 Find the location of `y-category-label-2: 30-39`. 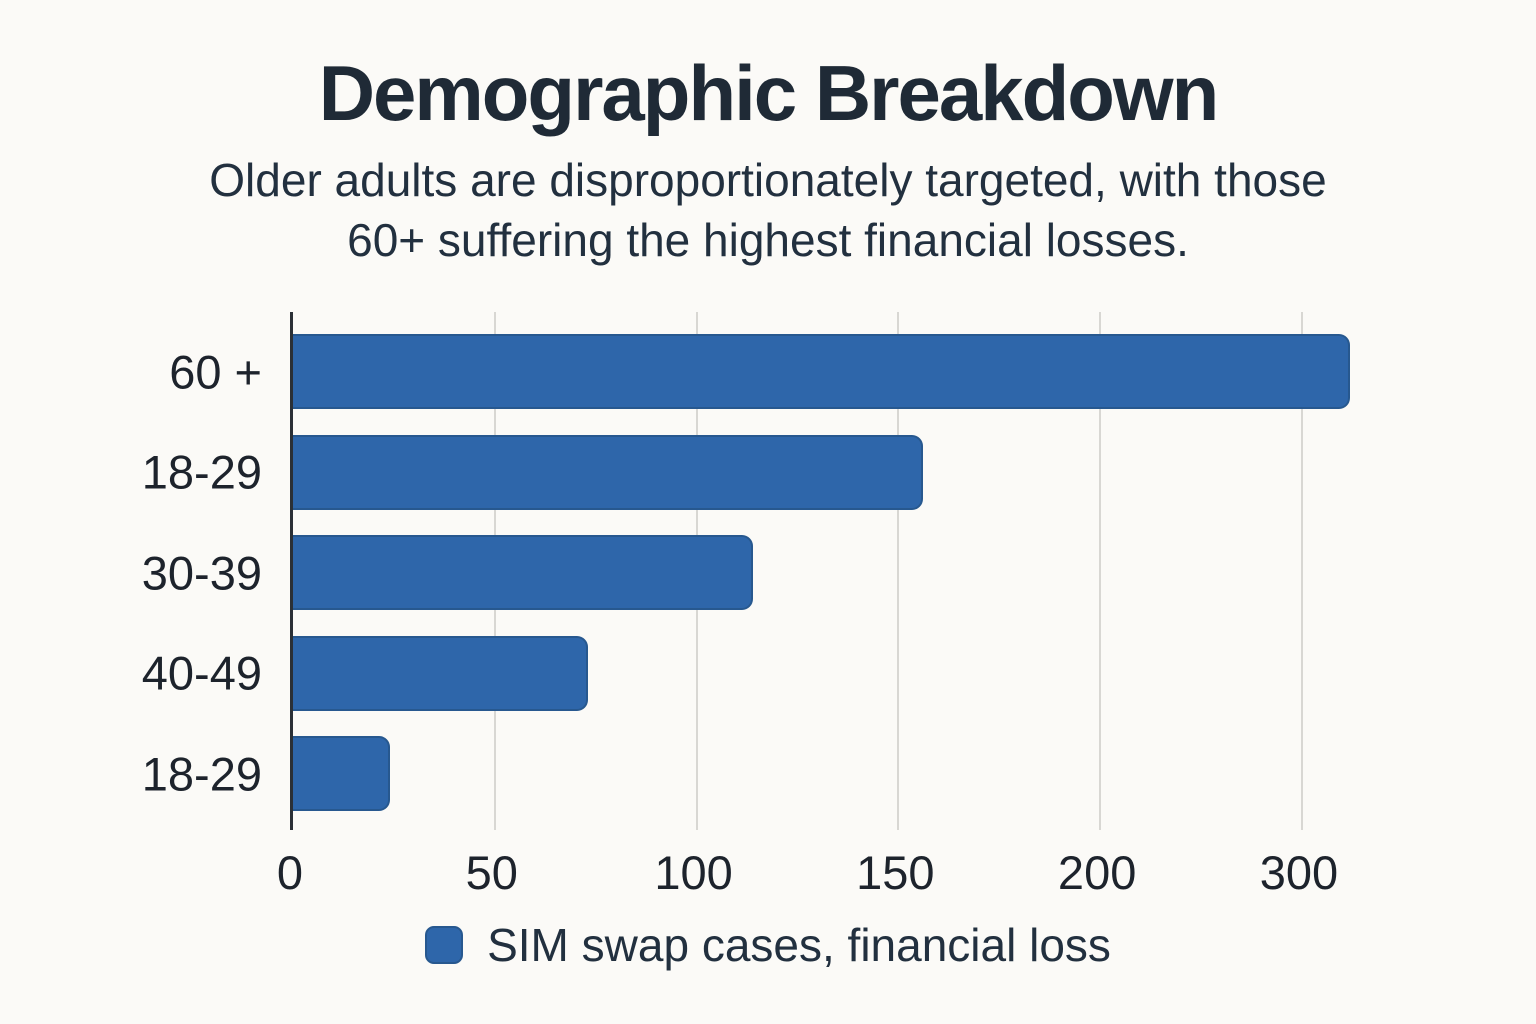

y-category-label-2: 30-39 is located at coordinates (201, 572).